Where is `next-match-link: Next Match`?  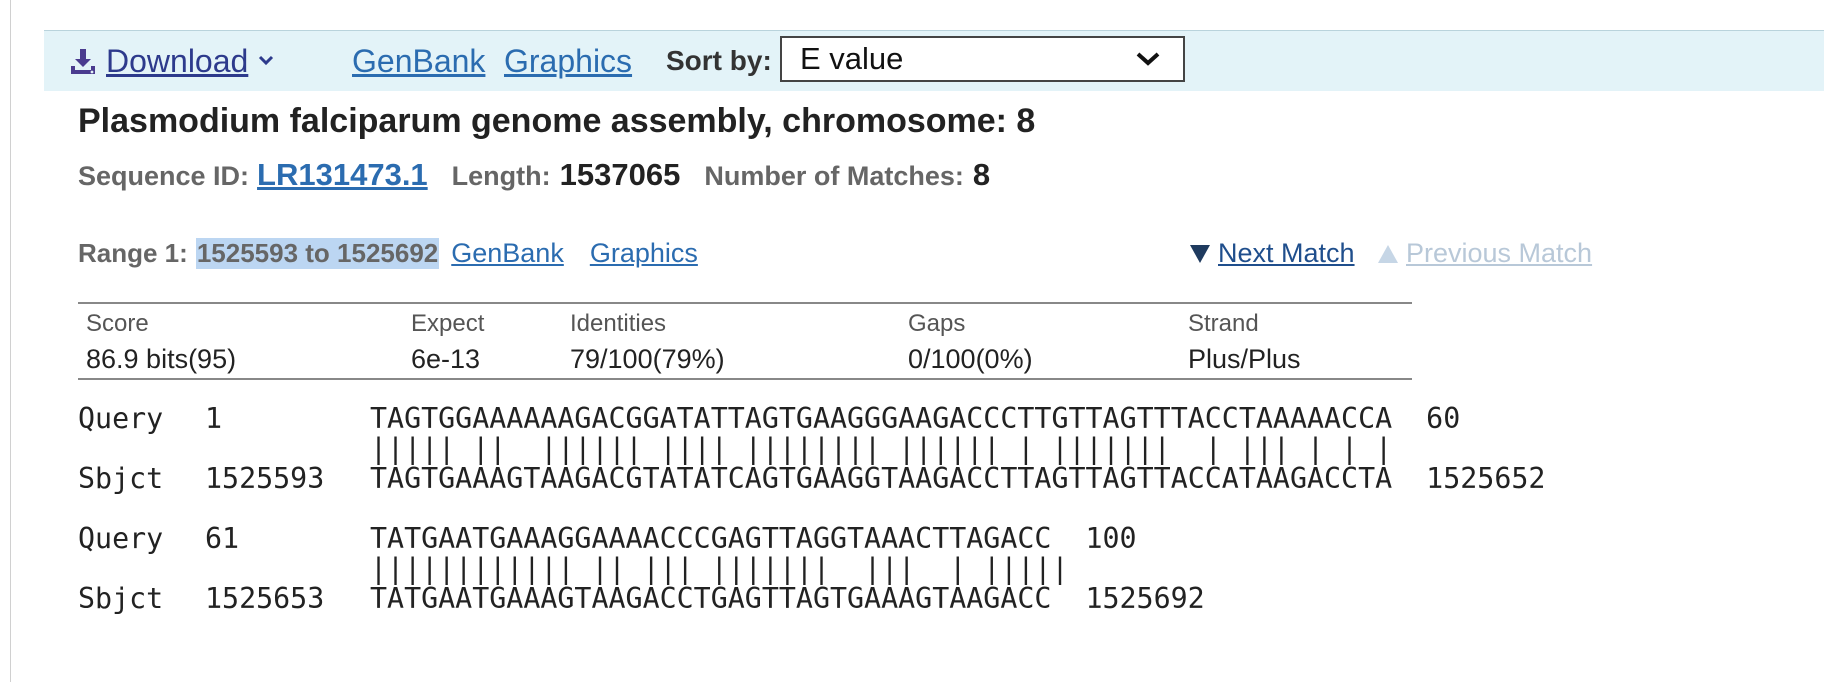 next-match-link: Next Match is located at coordinates (1286, 253).